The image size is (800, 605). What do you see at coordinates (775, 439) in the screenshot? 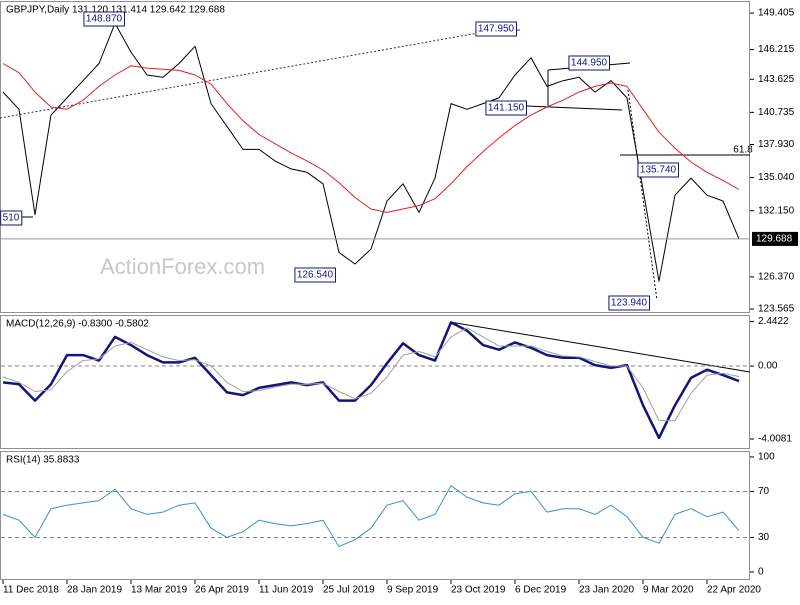
I see `y-tick-label: -4.0081` at bounding box center [775, 439].